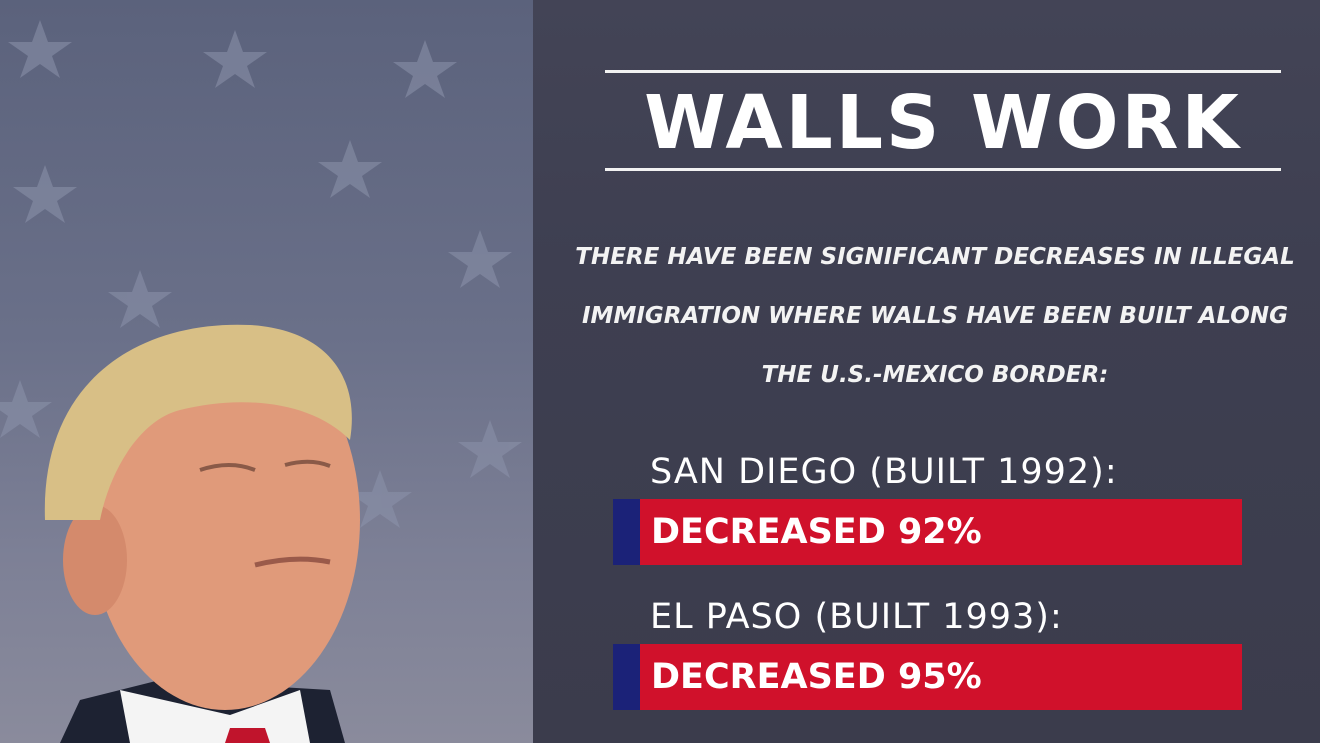  Describe the element at coordinates (816, 677) in the screenshot. I see `el-paso-result: DECREASED 95%` at that location.